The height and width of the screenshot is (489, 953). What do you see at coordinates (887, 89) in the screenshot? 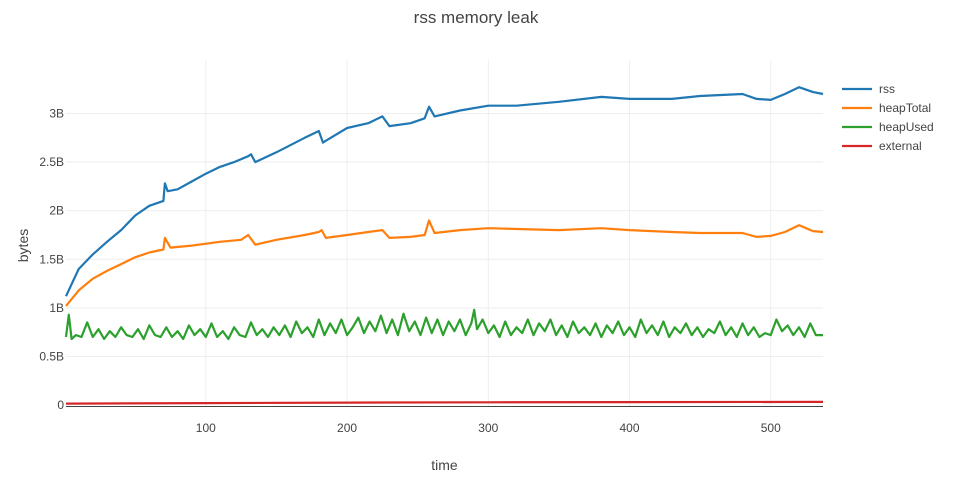
I see `legend-label: rss` at bounding box center [887, 89].